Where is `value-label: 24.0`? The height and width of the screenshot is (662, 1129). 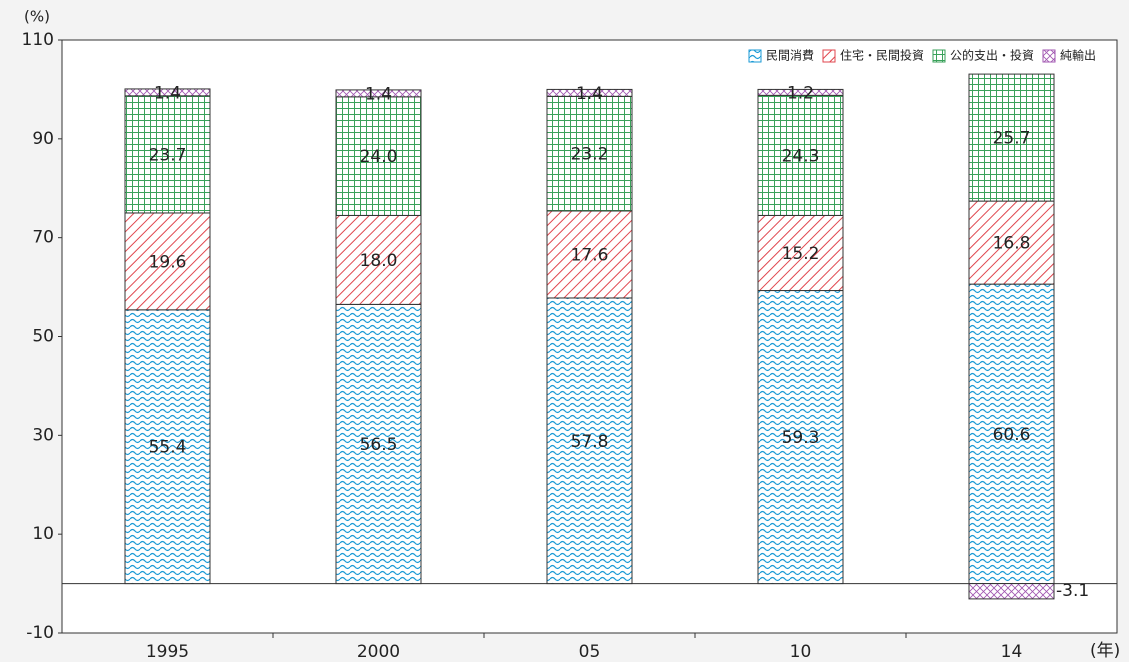 value-label: 24.0 is located at coordinates (379, 157).